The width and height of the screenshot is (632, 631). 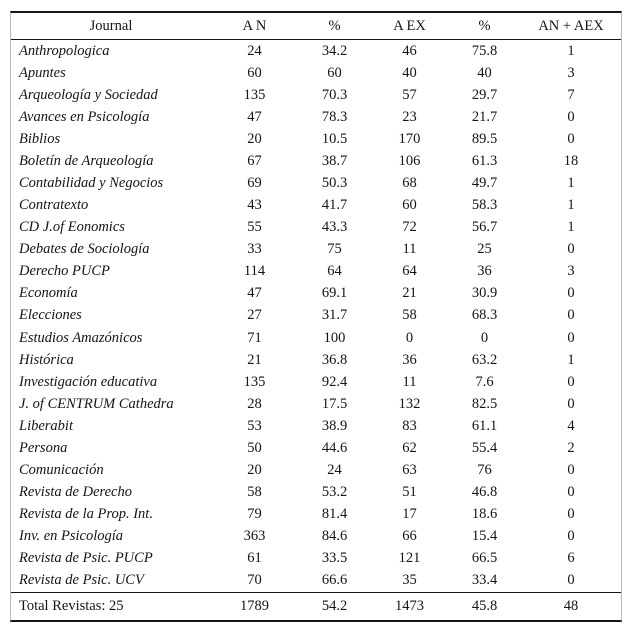 I want to click on value-cell: 69.1, so click(x=334, y=293).